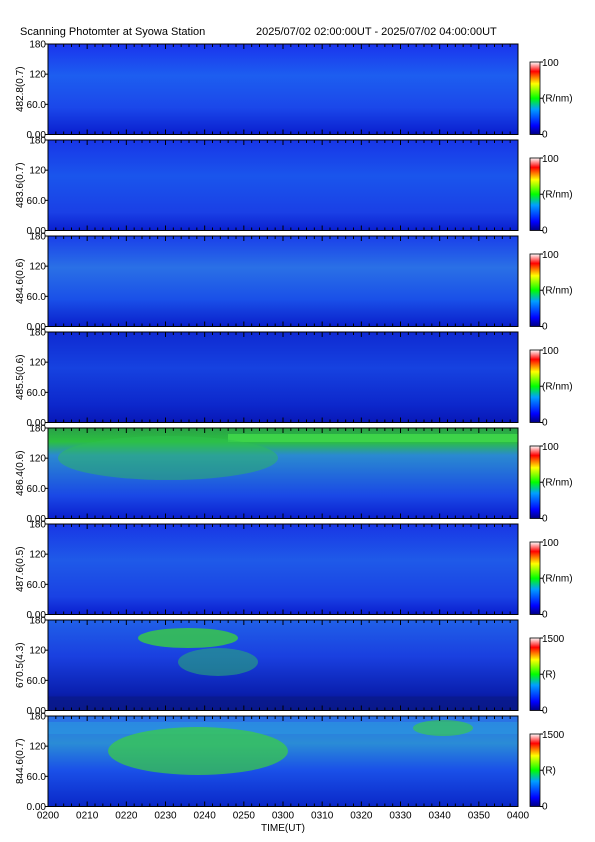 The height and width of the screenshot is (842, 595). I want to click on panel-7: 0.00 60.0 120 180 670.5(4.3) 1500 0 (R), so click(290, 667).